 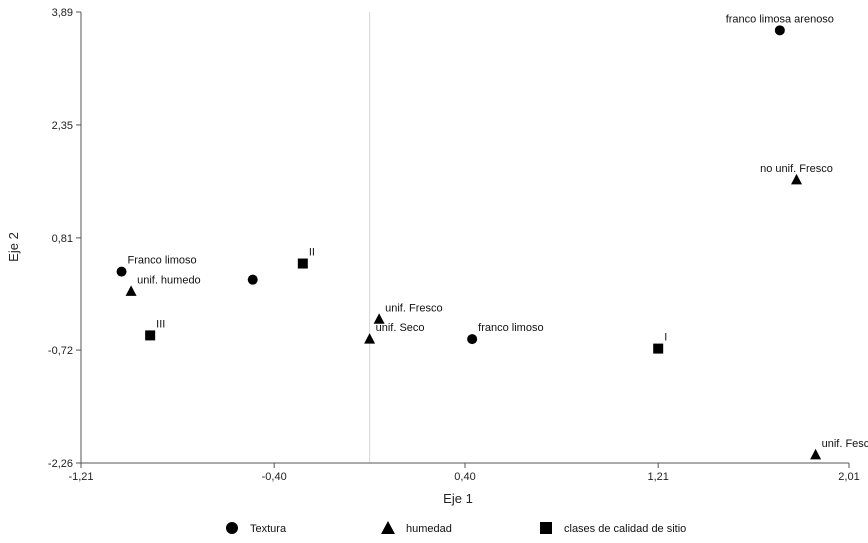 What do you see at coordinates (62, 126) in the screenshot?
I see `y-tick-label: 2,35` at bounding box center [62, 126].